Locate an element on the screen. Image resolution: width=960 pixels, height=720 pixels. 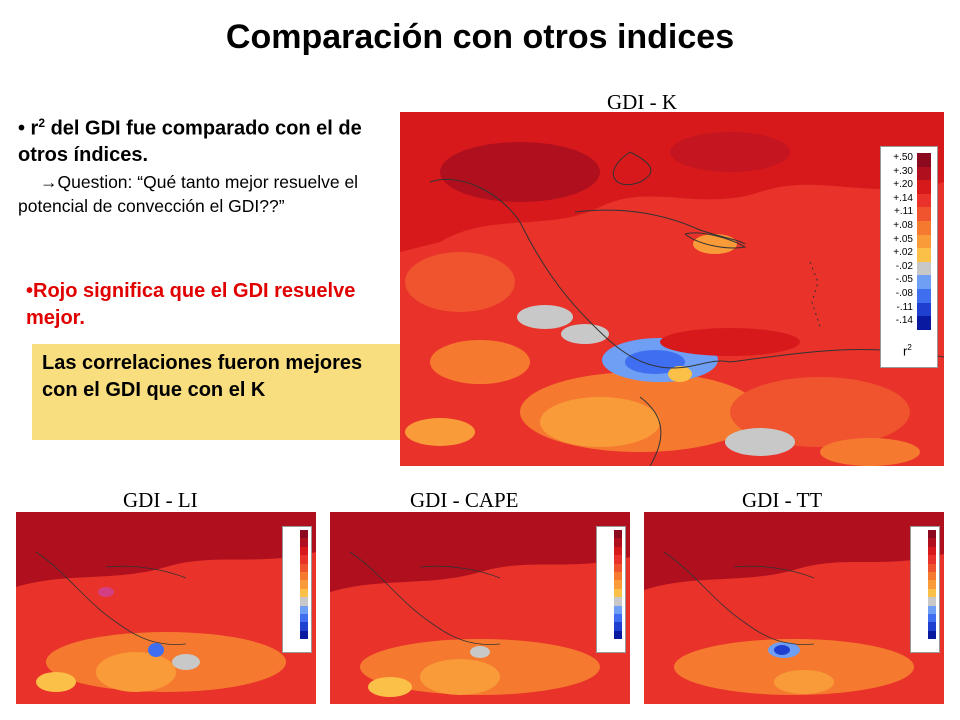
slide-title: Comparación con otros indices is located at coordinates (480, 37).